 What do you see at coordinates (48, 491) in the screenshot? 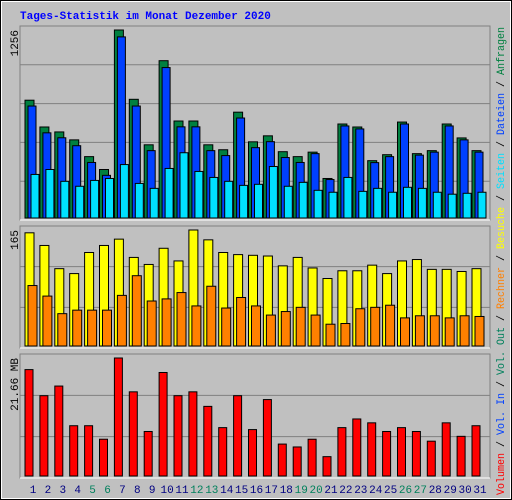
I see `x-tick-label: 2` at bounding box center [48, 491].